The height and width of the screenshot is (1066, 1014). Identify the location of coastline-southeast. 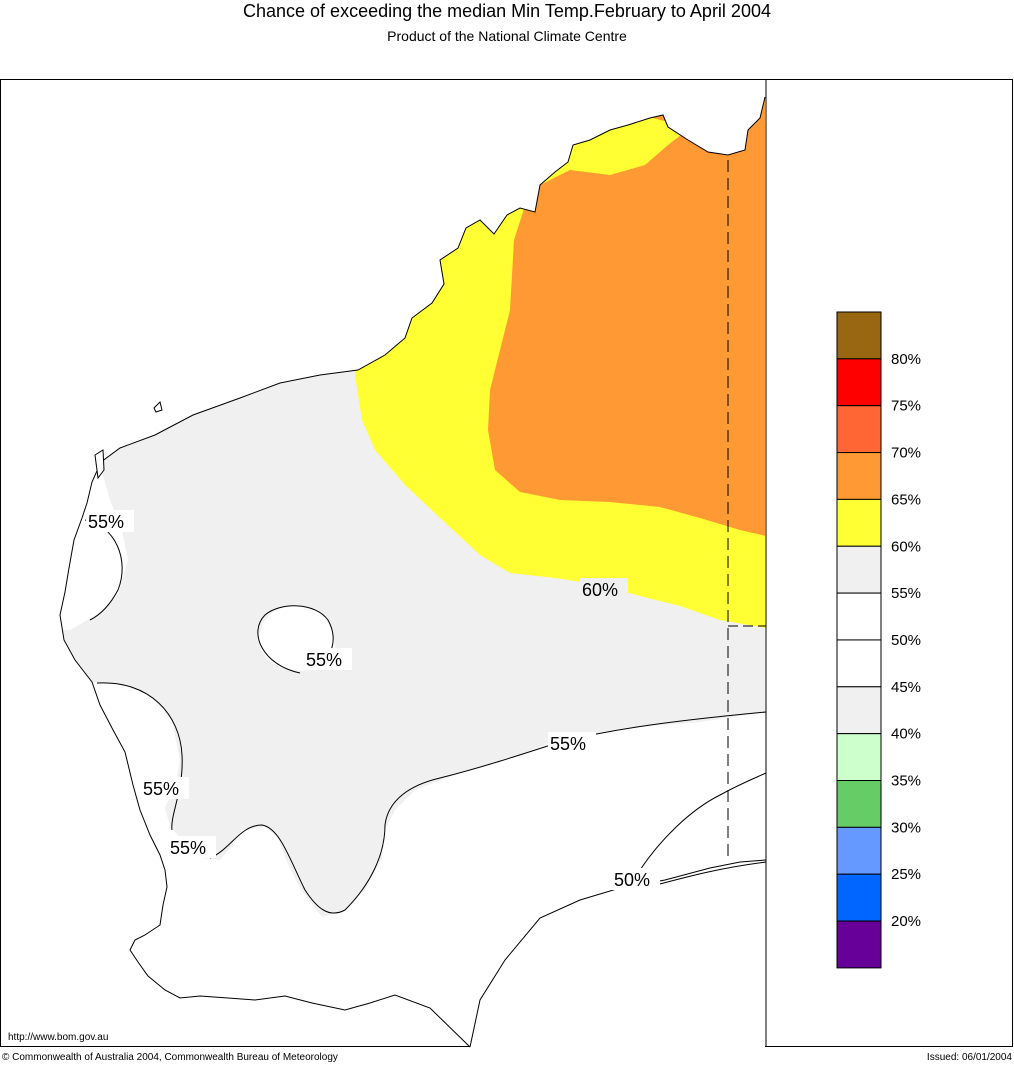
(618, 953).